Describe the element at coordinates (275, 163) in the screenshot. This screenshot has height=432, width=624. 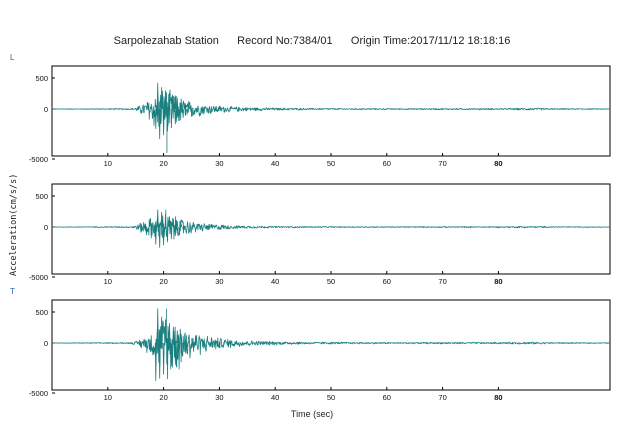
I see `x-tick-label-0-3: 40` at that location.